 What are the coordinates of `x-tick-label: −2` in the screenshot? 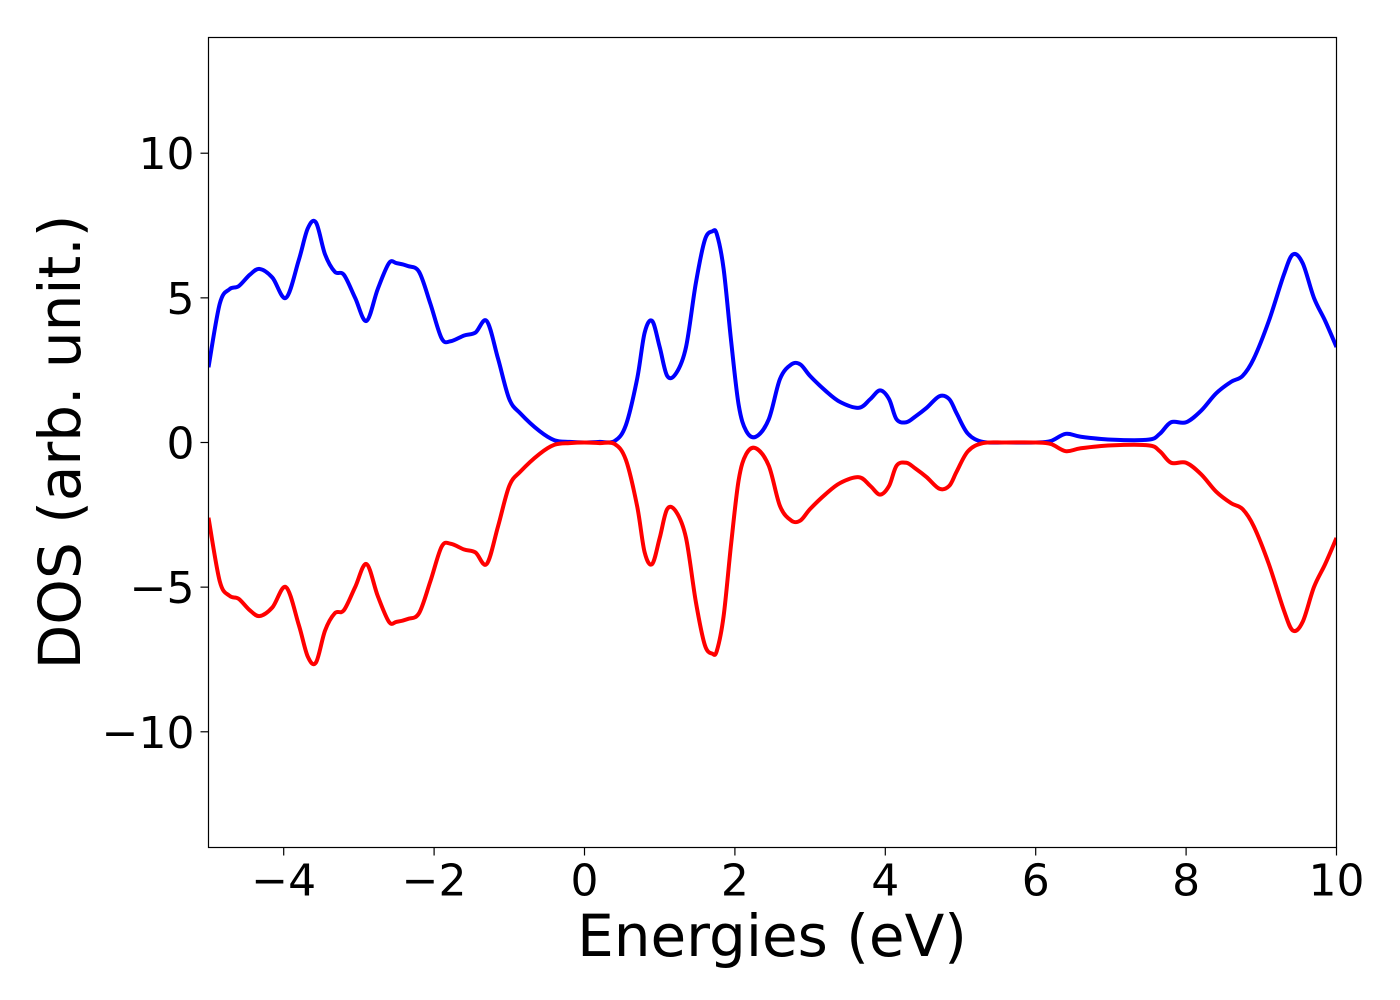 It's located at (434, 881).